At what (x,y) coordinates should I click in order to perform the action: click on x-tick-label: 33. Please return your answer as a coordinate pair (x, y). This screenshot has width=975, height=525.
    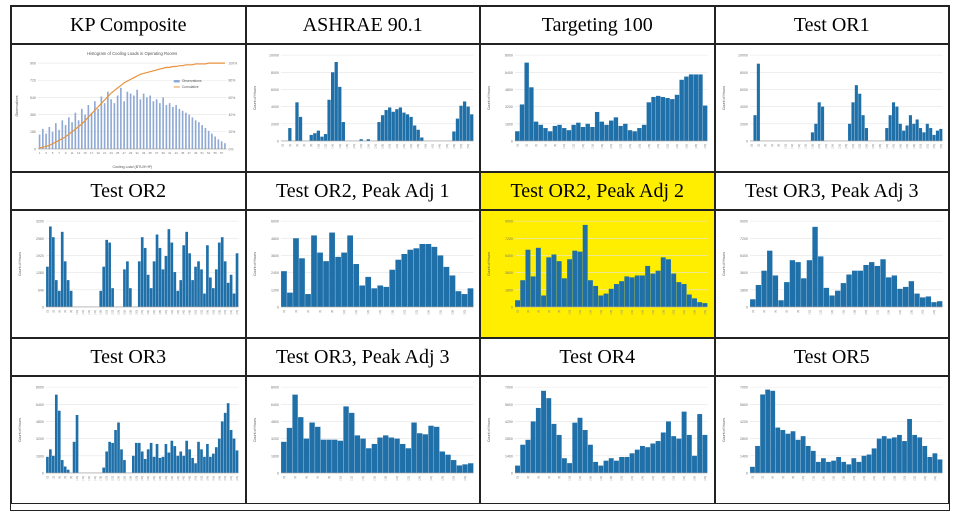
    Looking at the image, I should click on (144, 153).